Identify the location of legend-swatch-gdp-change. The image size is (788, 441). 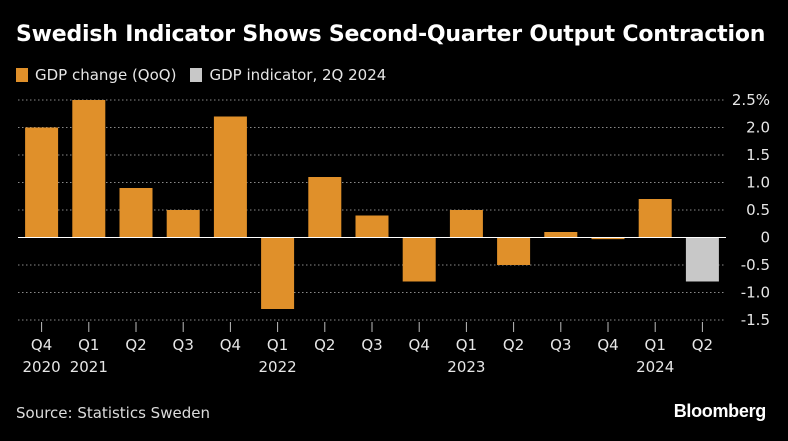
(22, 75).